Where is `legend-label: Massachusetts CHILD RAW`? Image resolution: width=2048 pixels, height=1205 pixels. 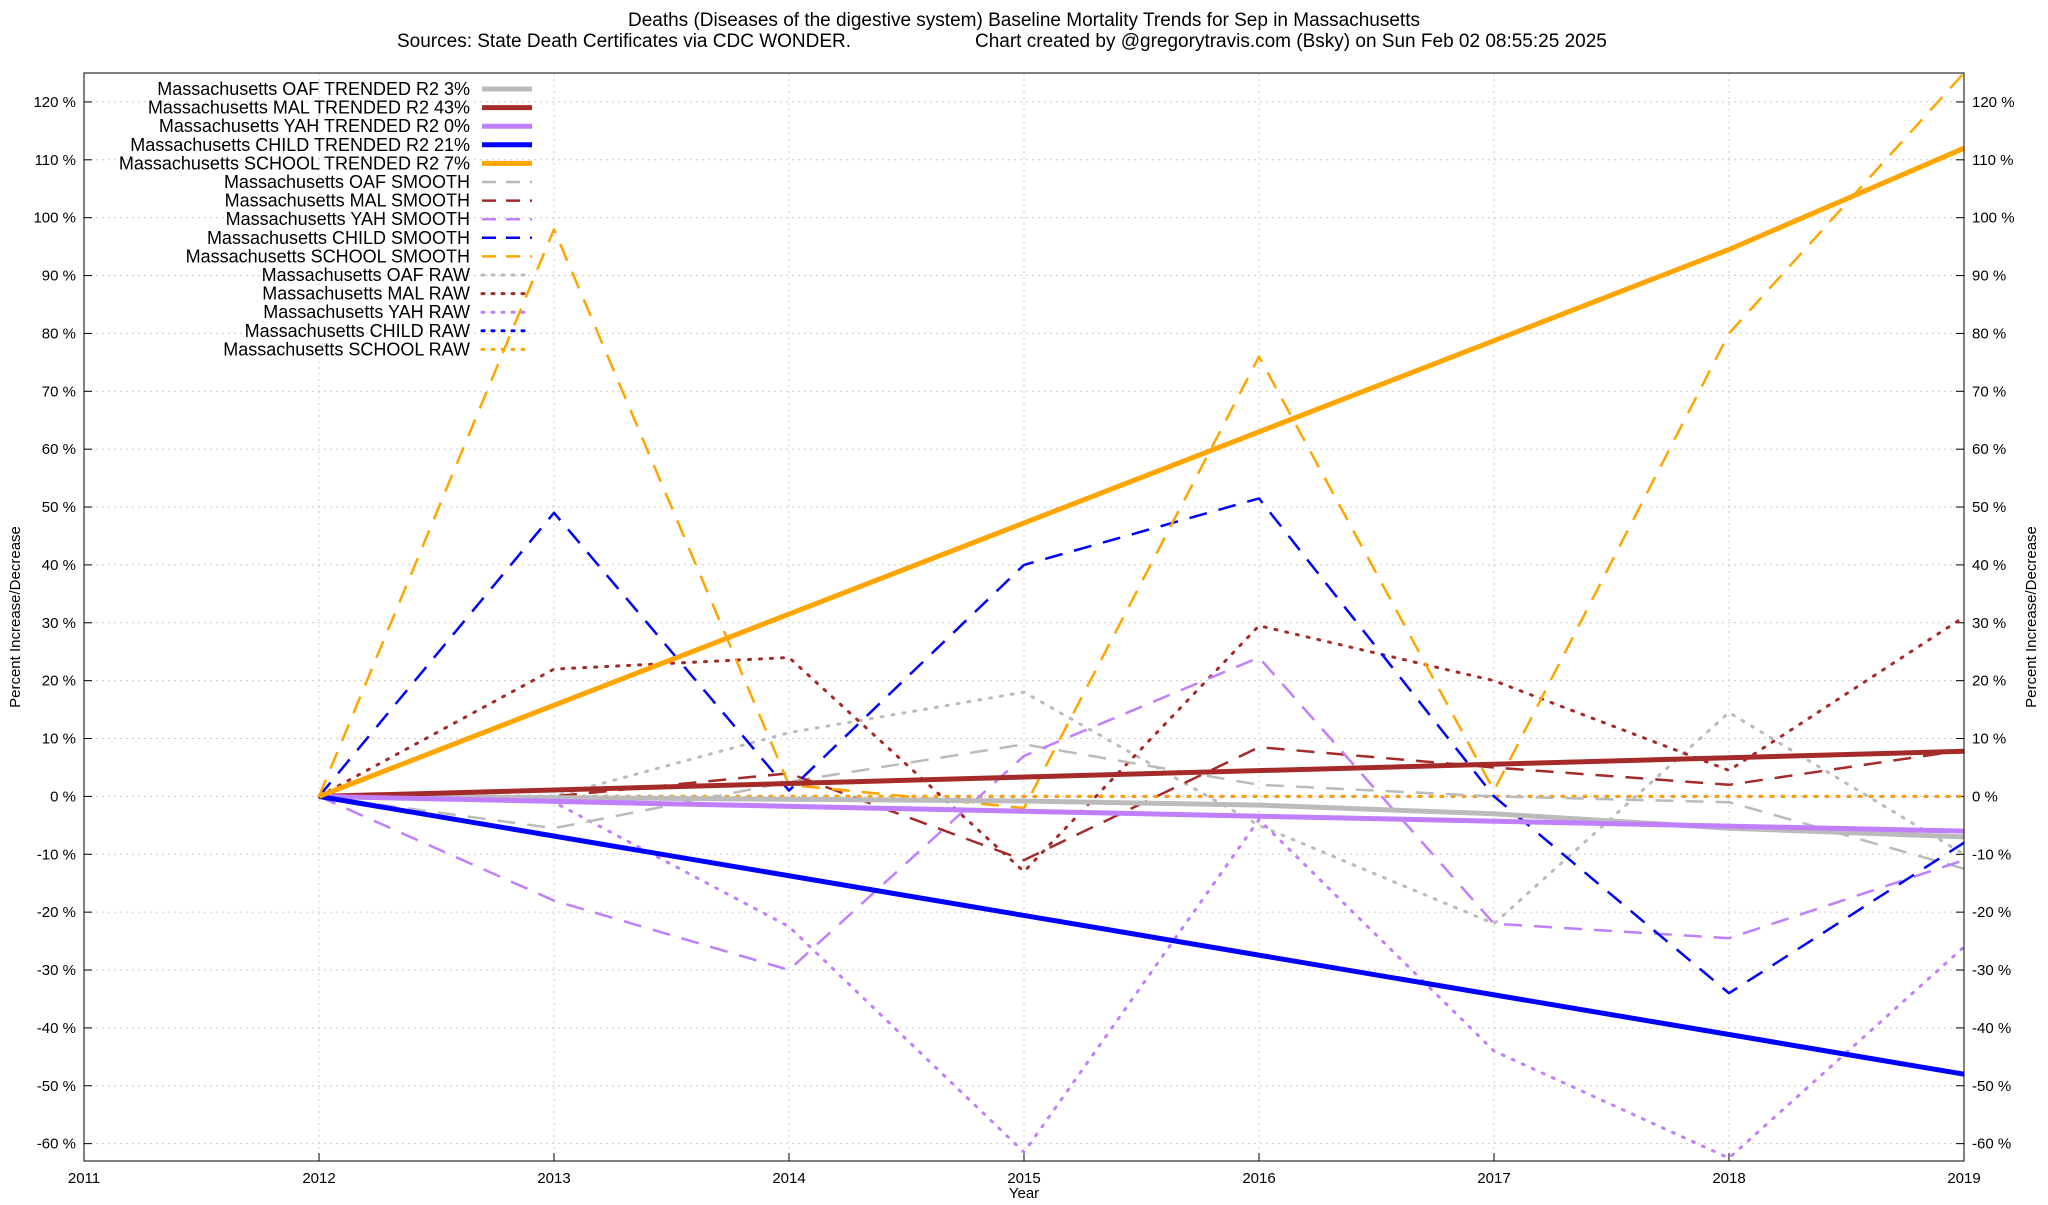
legend-label: Massachusetts CHILD RAW is located at coordinates (357, 331).